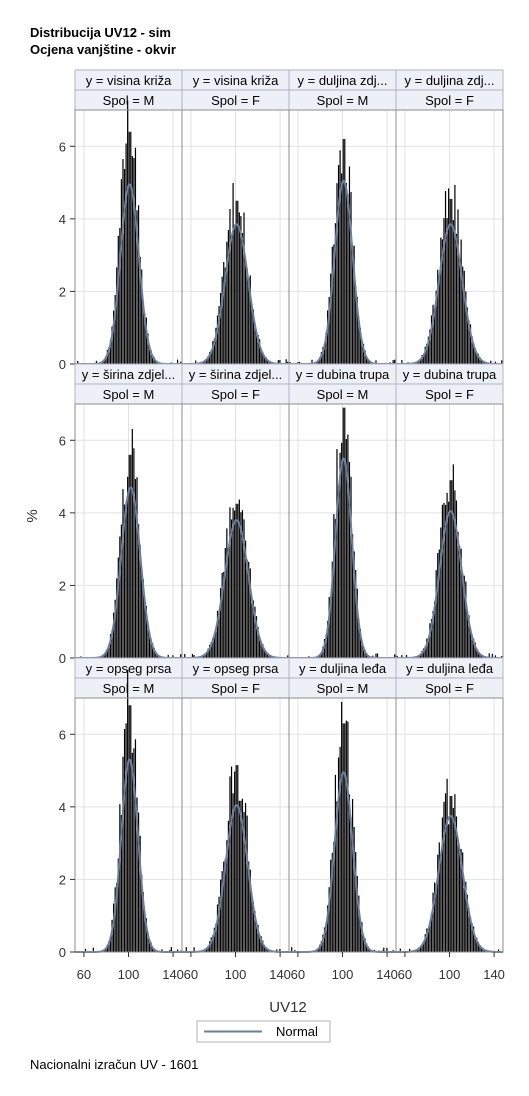 The width and height of the screenshot is (529, 1096). What do you see at coordinates (236, 668) in the screenshot?
I see `panel-header-label: y = opseg prsa` at bounding box center [236, 668].